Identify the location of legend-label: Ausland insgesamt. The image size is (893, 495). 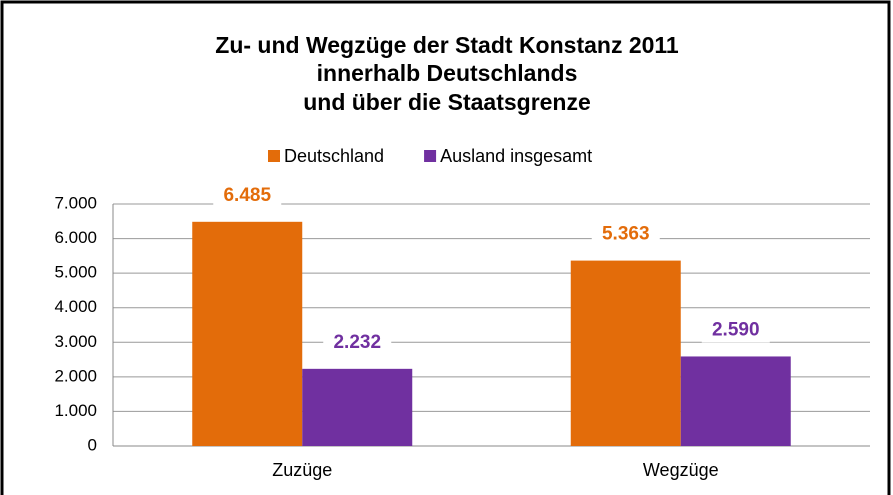
(516, 156).